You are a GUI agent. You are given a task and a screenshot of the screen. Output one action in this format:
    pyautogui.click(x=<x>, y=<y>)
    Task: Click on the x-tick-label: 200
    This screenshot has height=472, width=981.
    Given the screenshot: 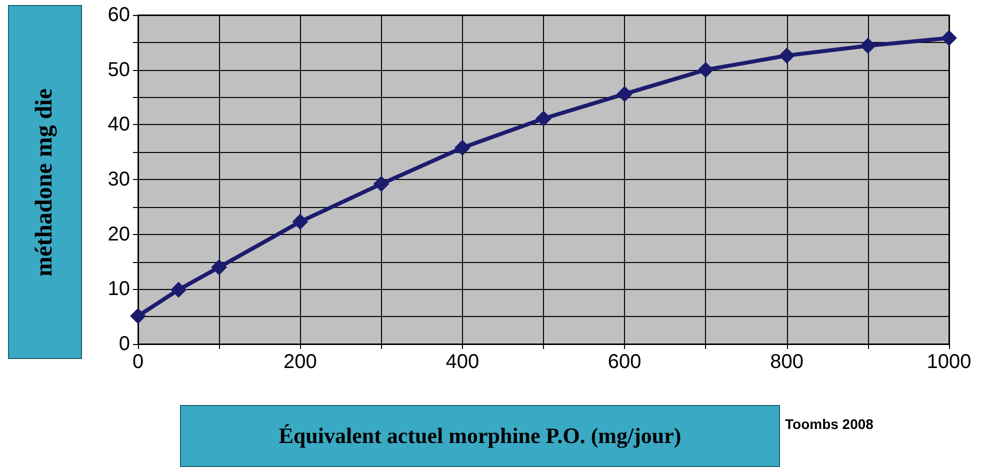 What is the action you would take?
    pyautogui.click(x=300, y=362)
    